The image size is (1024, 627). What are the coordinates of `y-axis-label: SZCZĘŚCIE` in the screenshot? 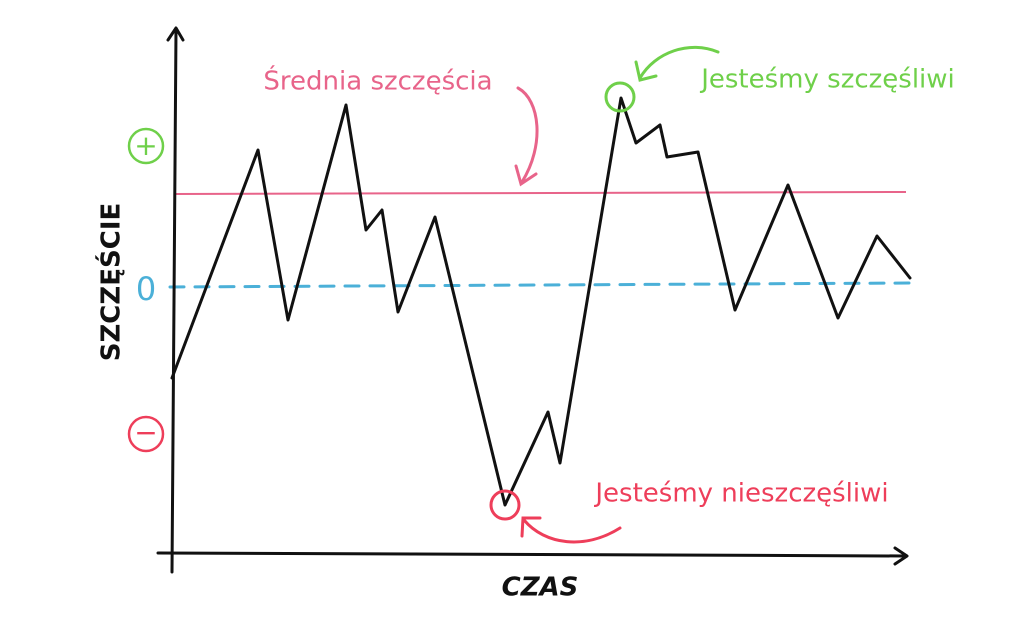 It's located at (111, 282).